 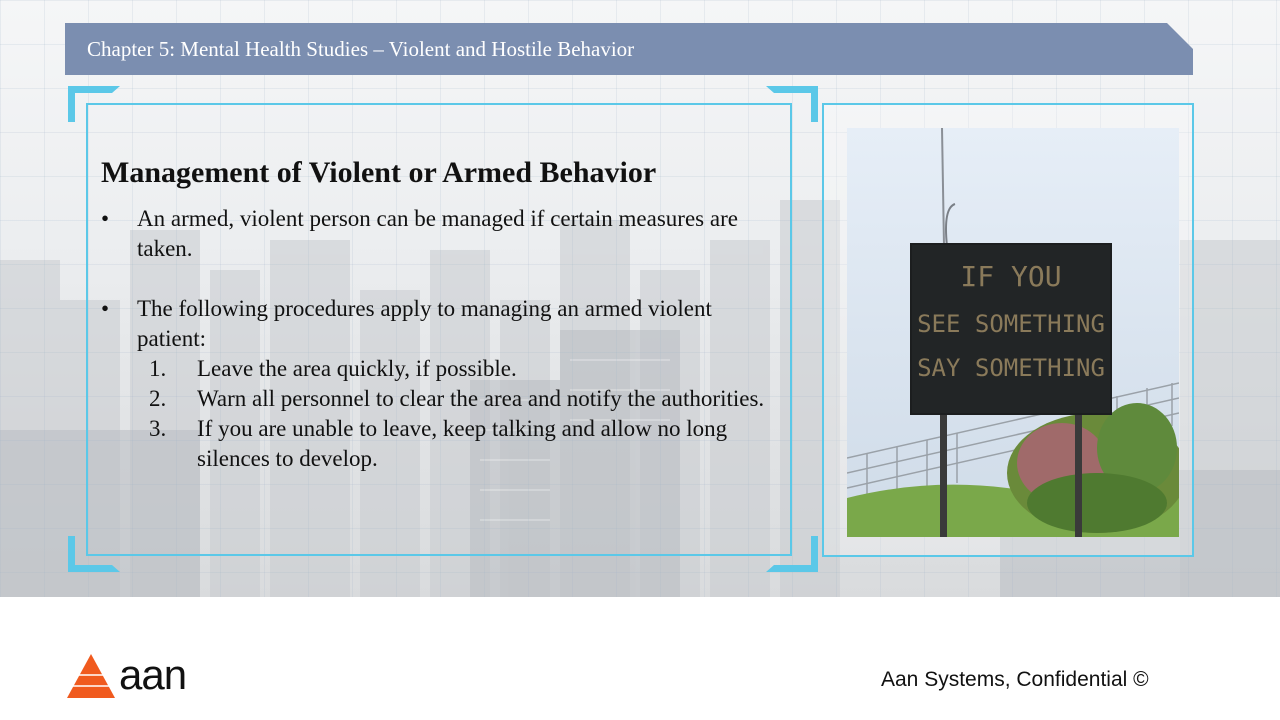 What do you see at coordinates (357, 368) in the screenshot?
I see `step-text: Leave the area quickly, if possible.` at bounding box center [357, 368].